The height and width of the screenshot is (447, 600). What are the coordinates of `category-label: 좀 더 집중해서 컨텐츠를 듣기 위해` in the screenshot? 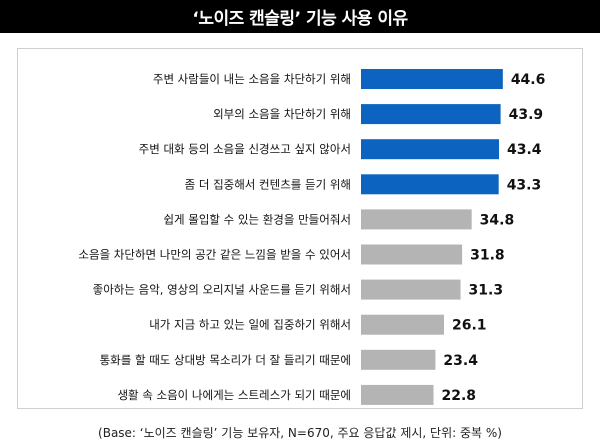 It's located at (268, 184).